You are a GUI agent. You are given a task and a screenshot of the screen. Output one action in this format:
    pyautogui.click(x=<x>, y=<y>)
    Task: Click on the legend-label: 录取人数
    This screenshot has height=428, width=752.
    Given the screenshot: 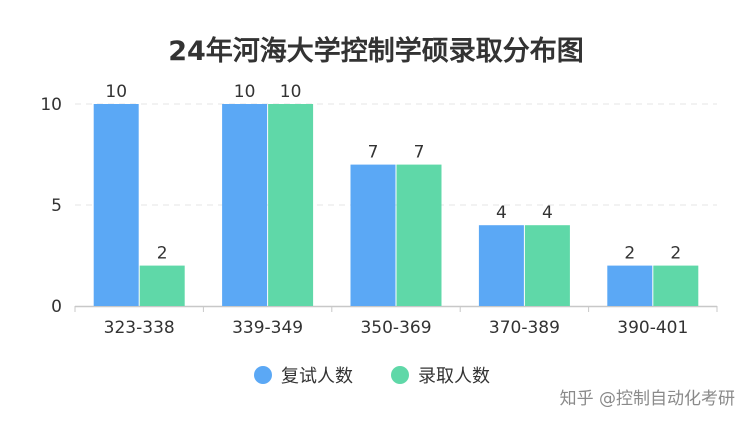 What is the action you would take?
    pyautogui.click(x=454, y=376)
    